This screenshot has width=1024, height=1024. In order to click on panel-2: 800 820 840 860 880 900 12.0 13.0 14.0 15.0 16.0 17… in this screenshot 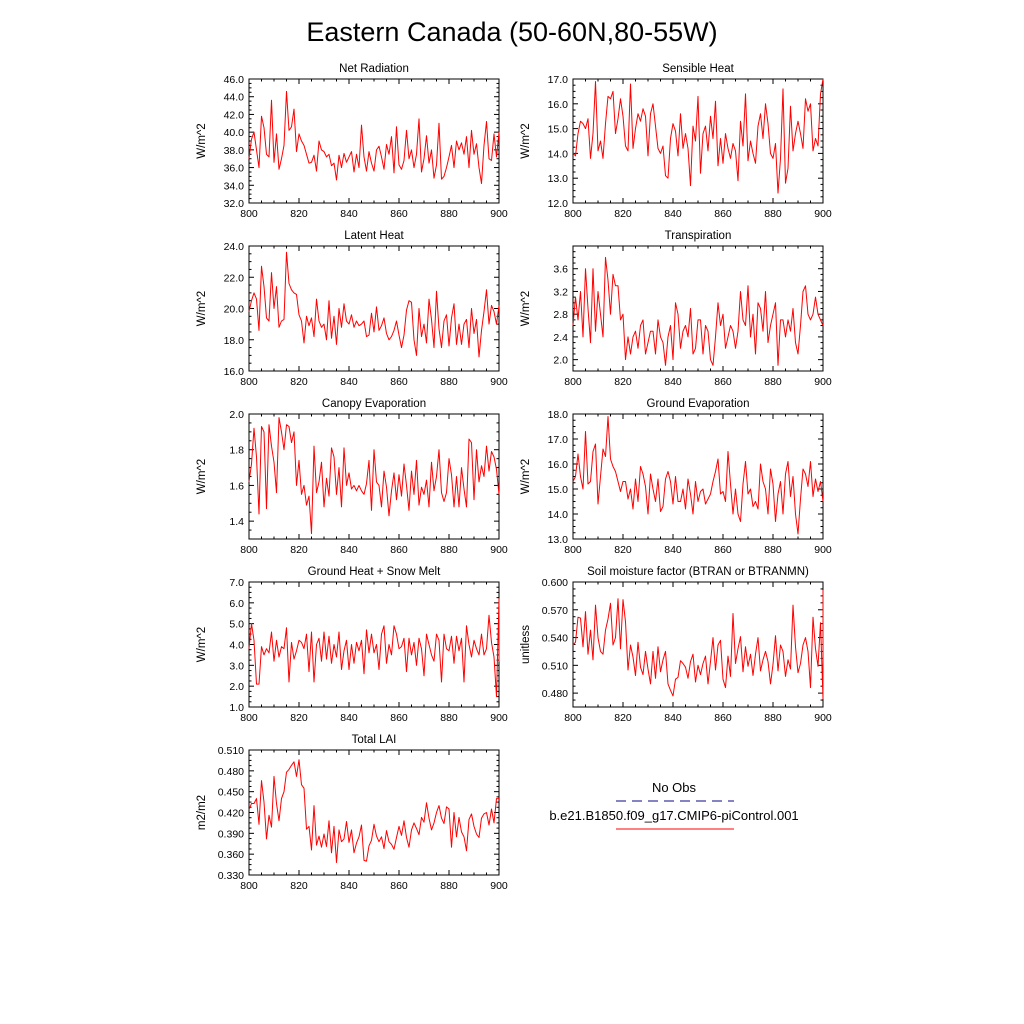, I will do `click(676, 141)`.